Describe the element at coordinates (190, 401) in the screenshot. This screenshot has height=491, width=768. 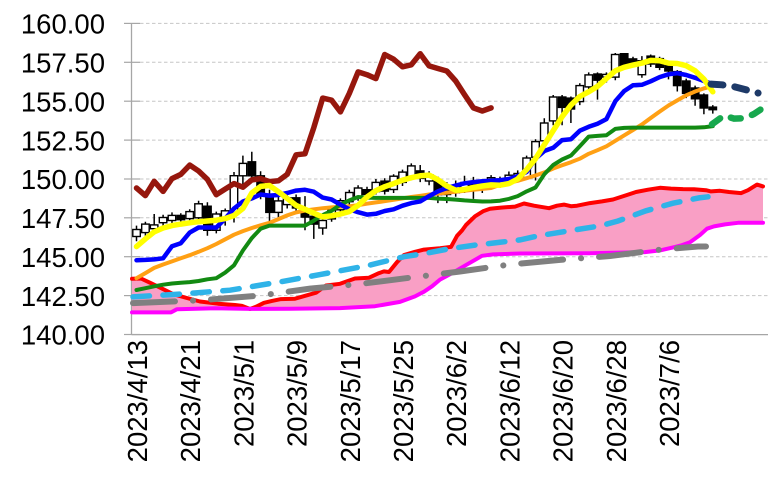
I see `svg-text: 2023/4/21` at that location.